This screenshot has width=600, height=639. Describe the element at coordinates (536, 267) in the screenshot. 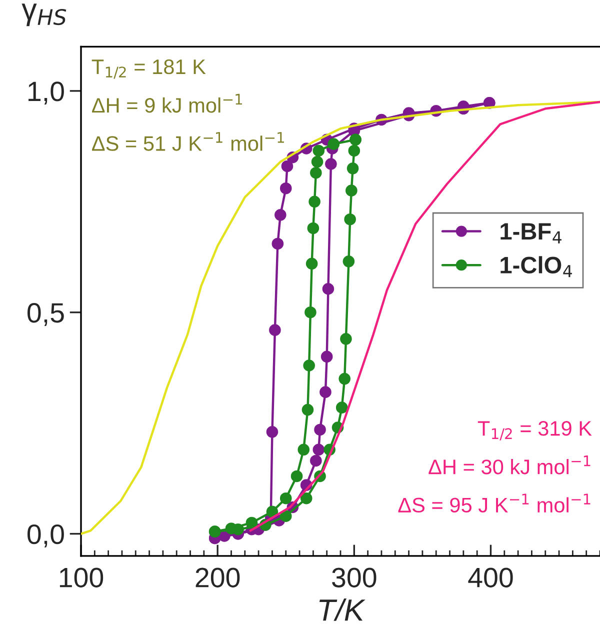

I see `legend-label: 1-ClO$_{4}$` at that location.